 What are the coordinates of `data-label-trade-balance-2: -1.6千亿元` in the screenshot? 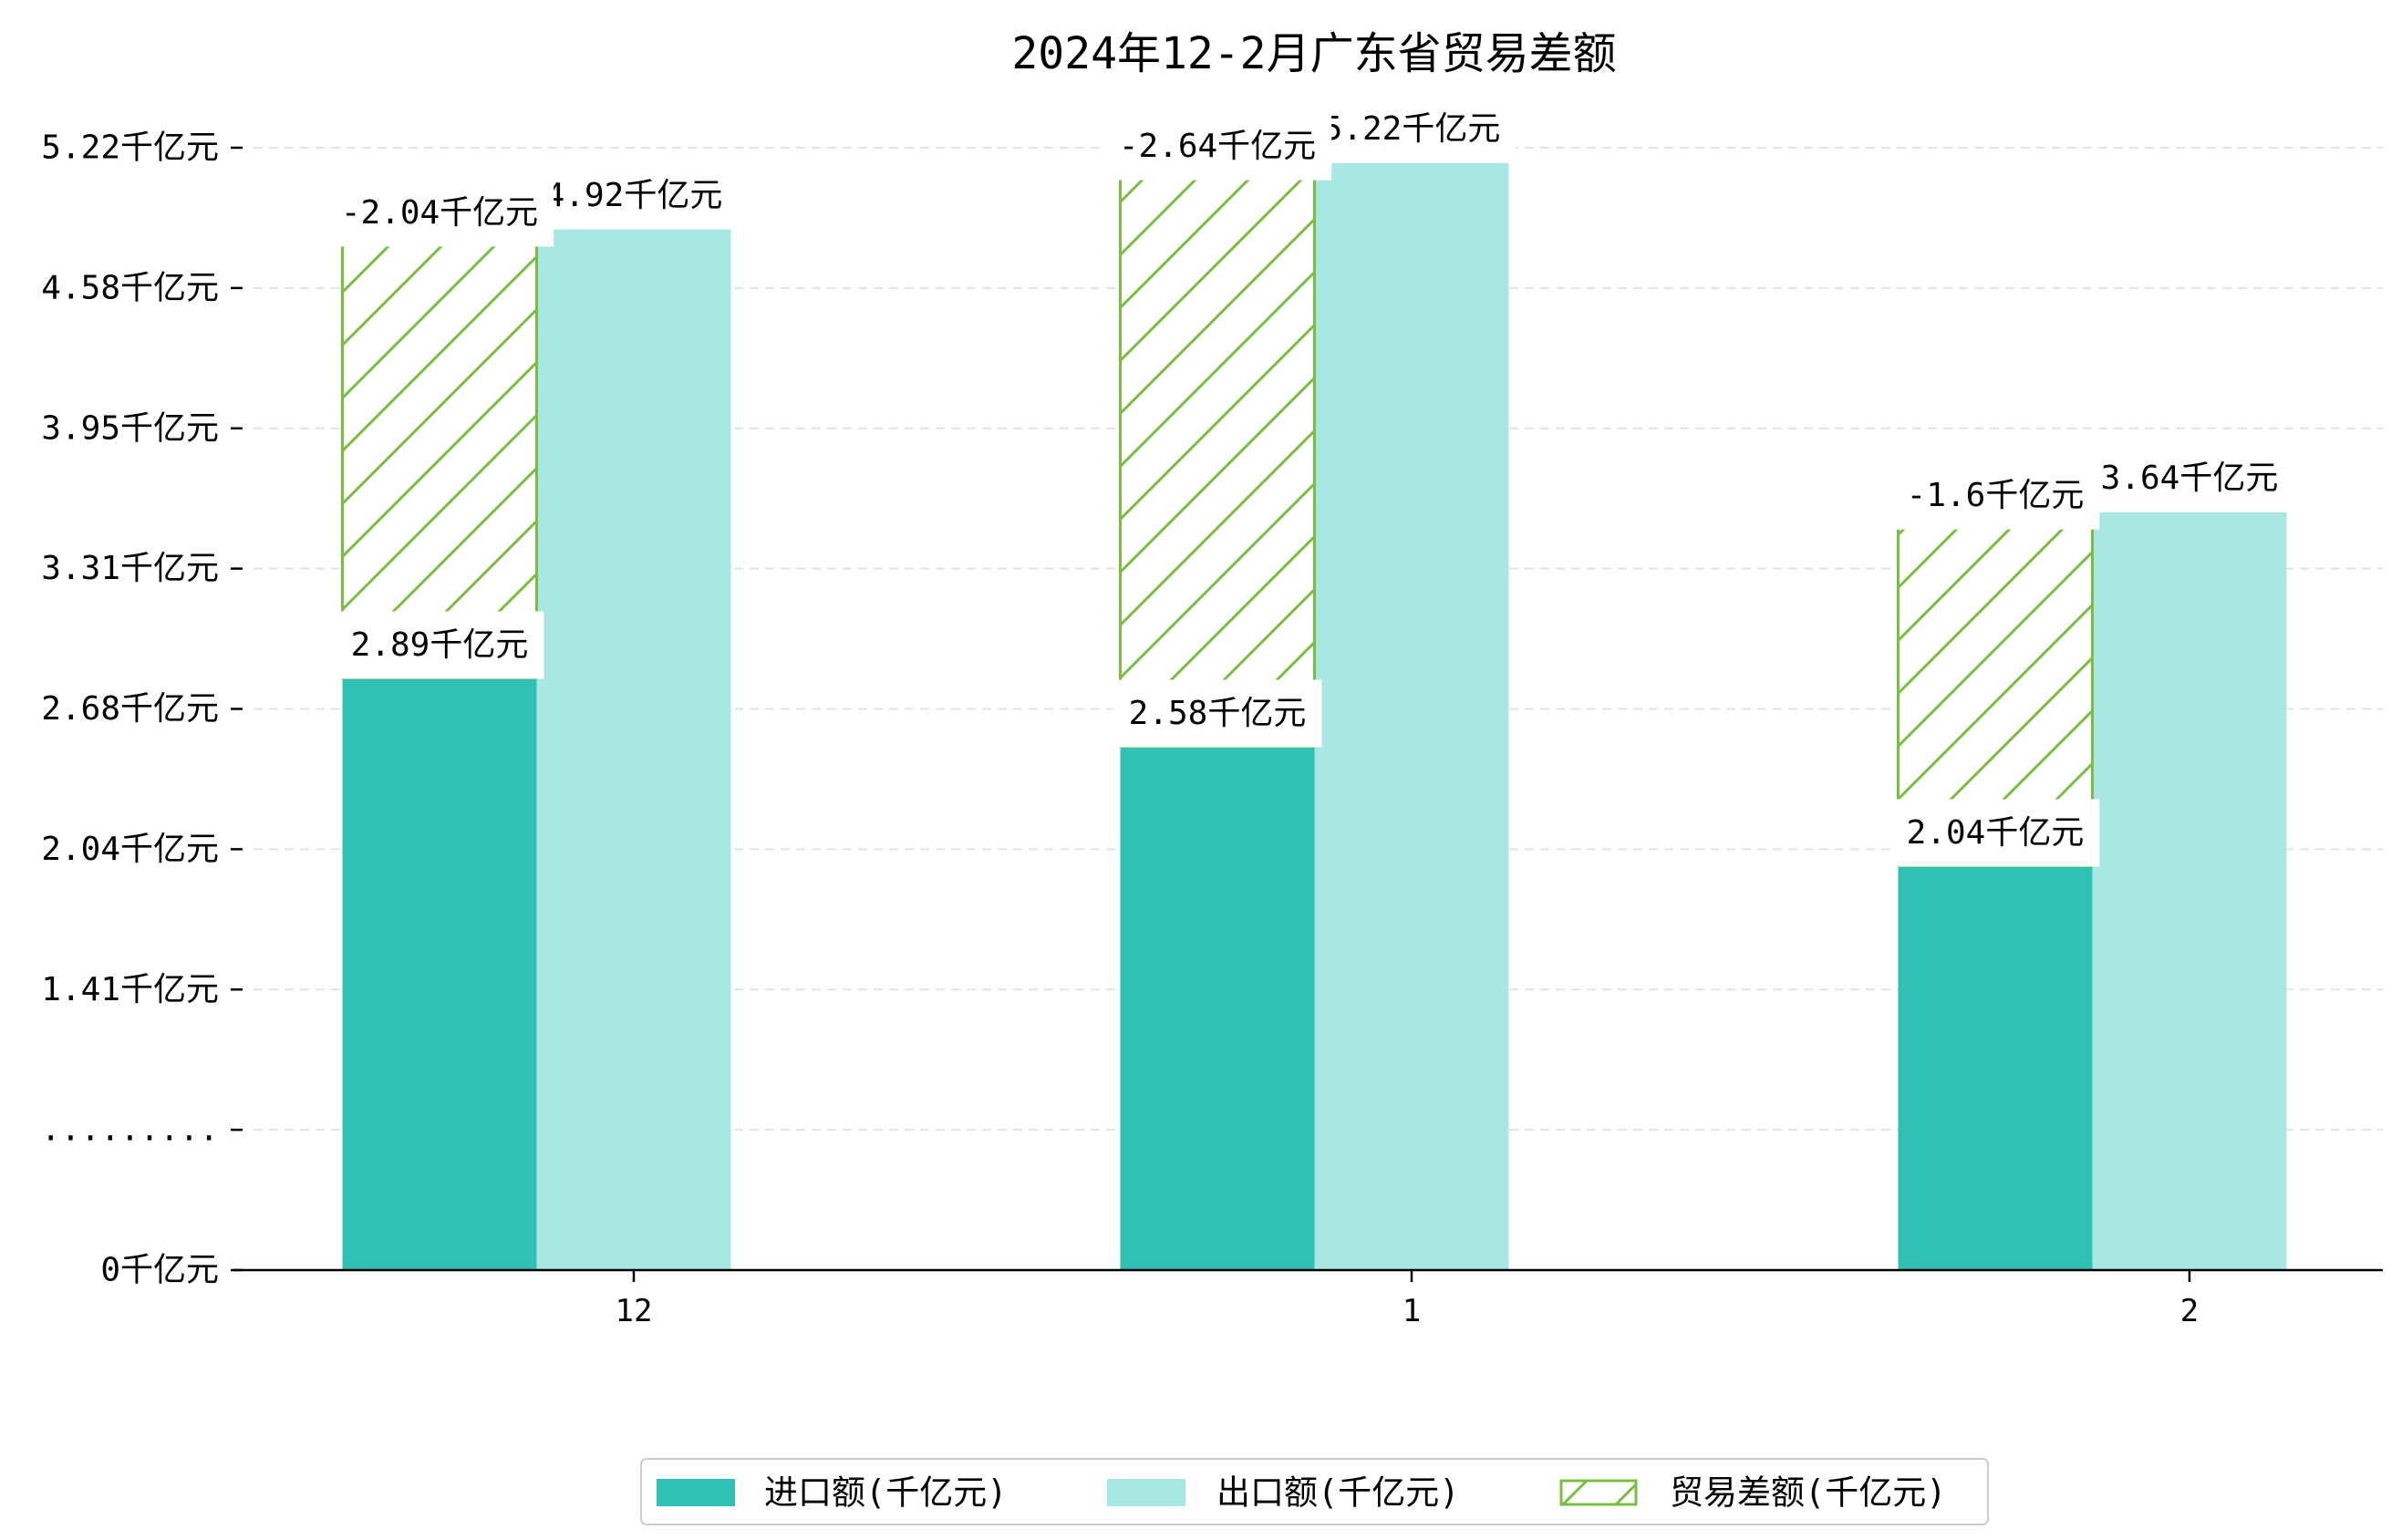 It's located at (1995, 496).